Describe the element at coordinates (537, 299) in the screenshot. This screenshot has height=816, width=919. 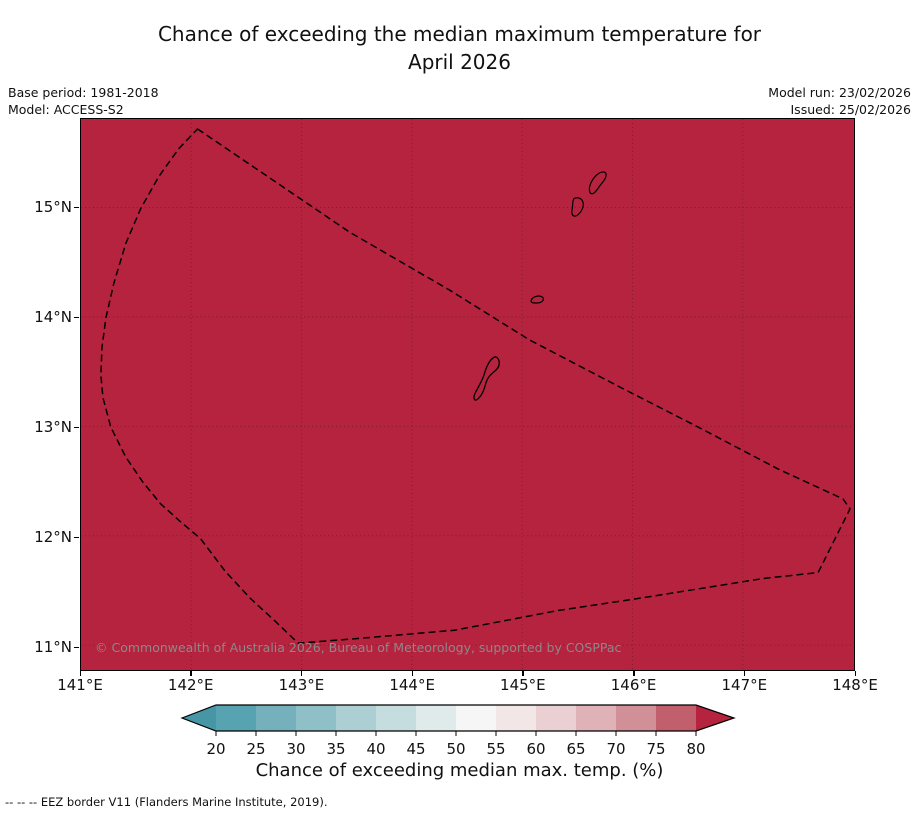
I see `island-rota` at that location.